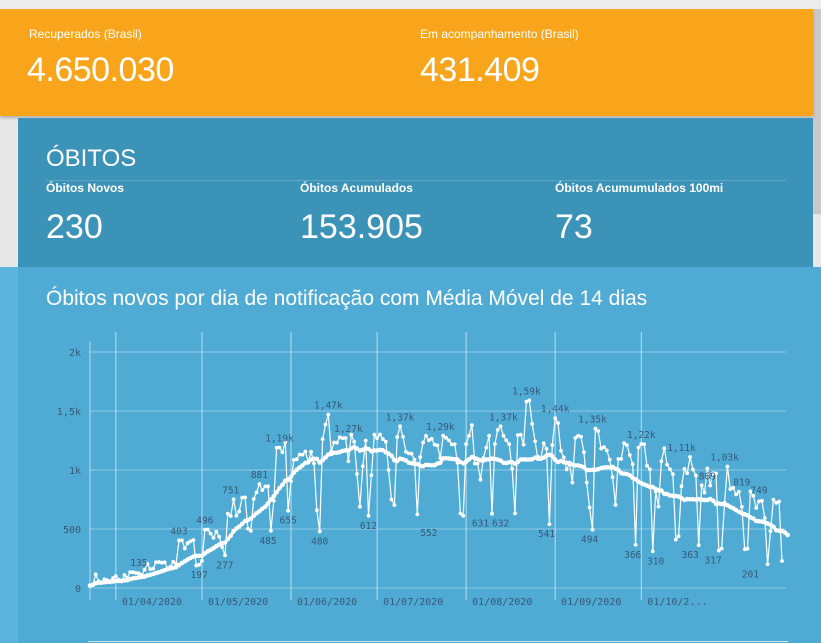 The height and width of the screenshot is (643, 821). Describe the element at coordinates (178, 531) in the screenshot. I see `data-label: 403` at that location.